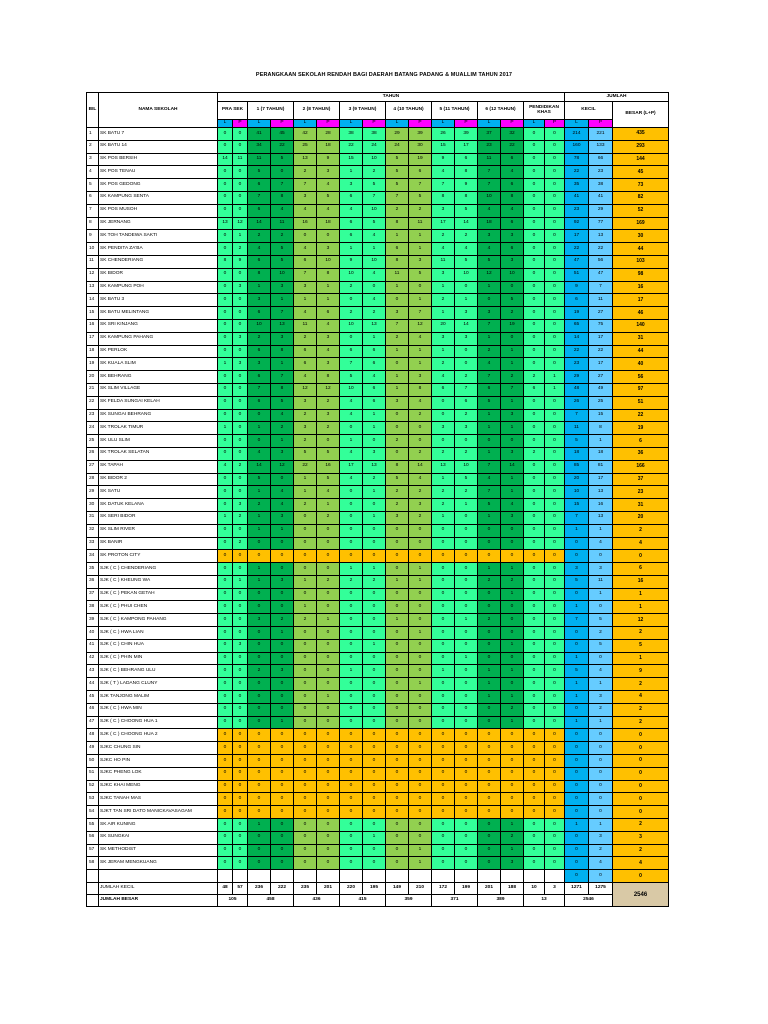 The height and width of the screenshot is (1024, 768). Describe the element at coordinates (377, 249) in the screenshot. I see `table-row: 10 SK PENDITA ZA'BA 0 2 4 5 4 3 1 1 6 1 4 4 4 6 0 0 22 22 44` at that location.